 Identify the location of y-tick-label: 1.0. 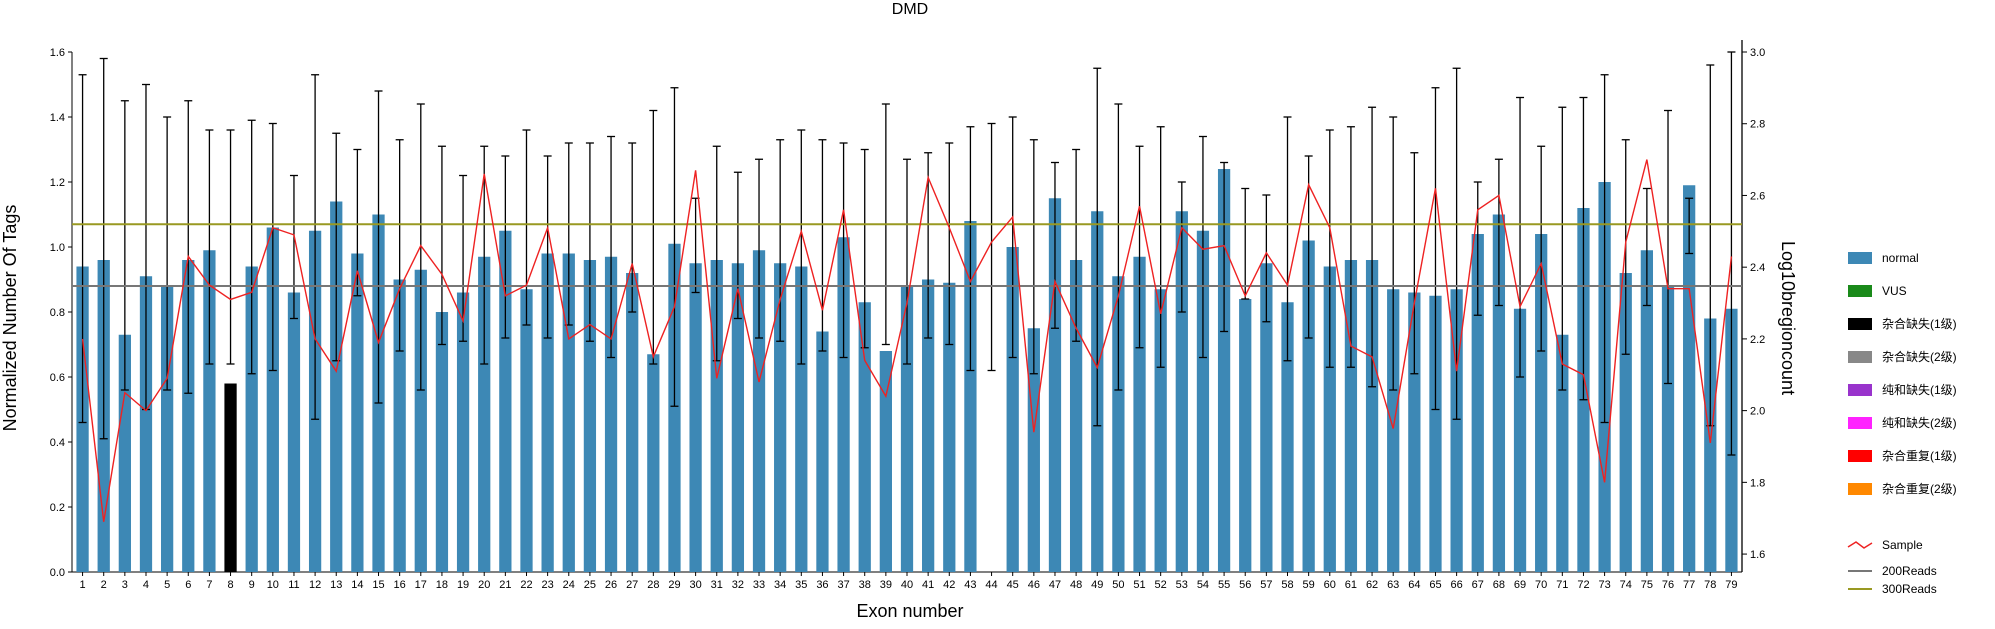
(57, 248).